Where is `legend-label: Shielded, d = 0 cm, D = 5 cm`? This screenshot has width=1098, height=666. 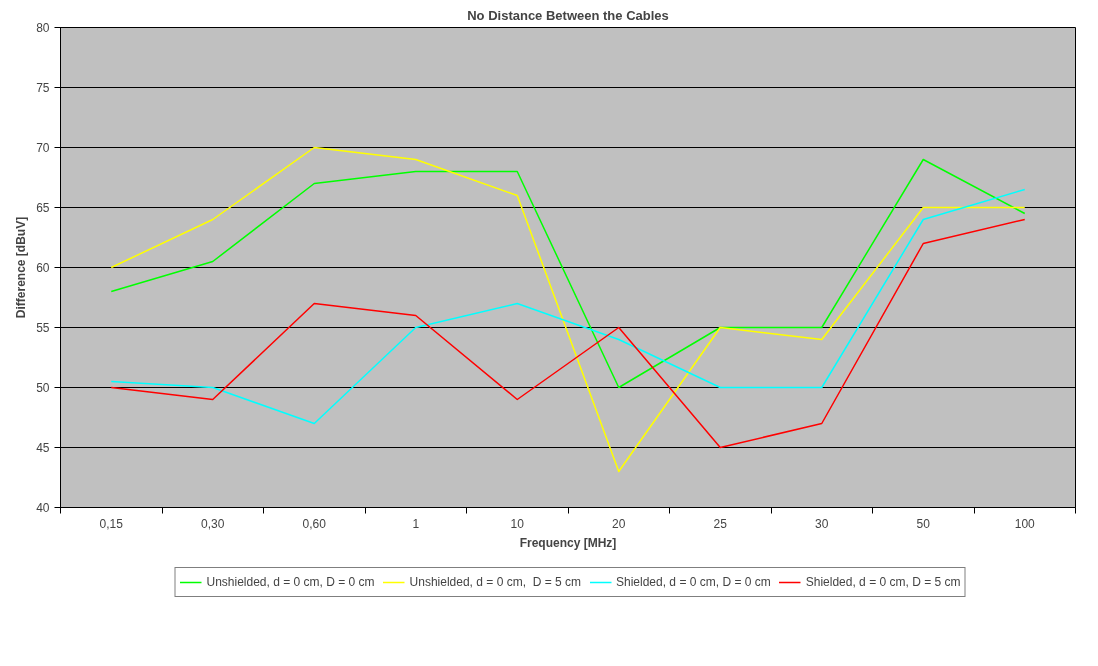
legend-label: Shielded, d = 0 cm, D = 5 cm is located at coordinates (883, 582).